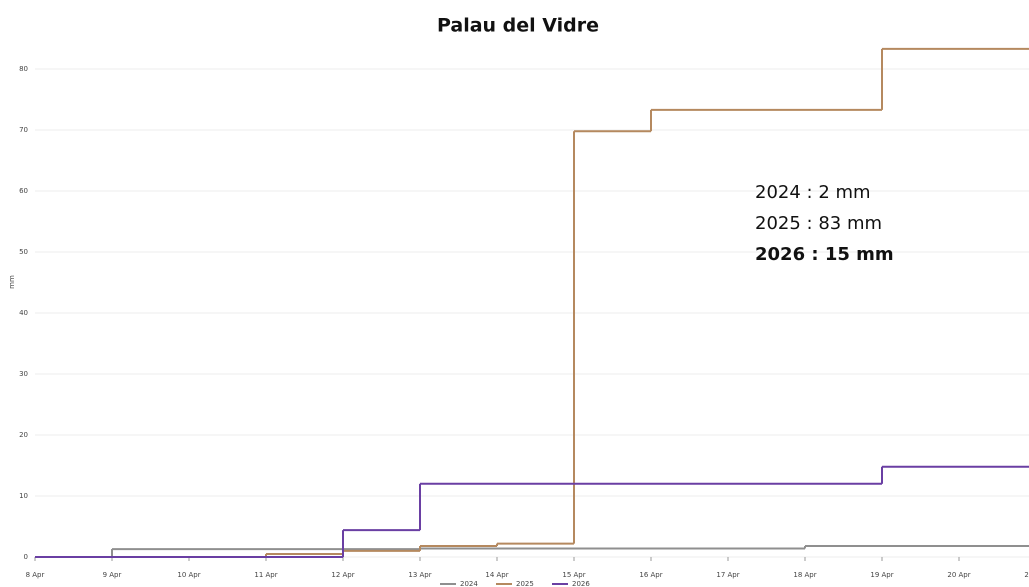  Describe the element at coordinates (23, 69) in the screenshot. I see `y-tick-label: 80` at that location.